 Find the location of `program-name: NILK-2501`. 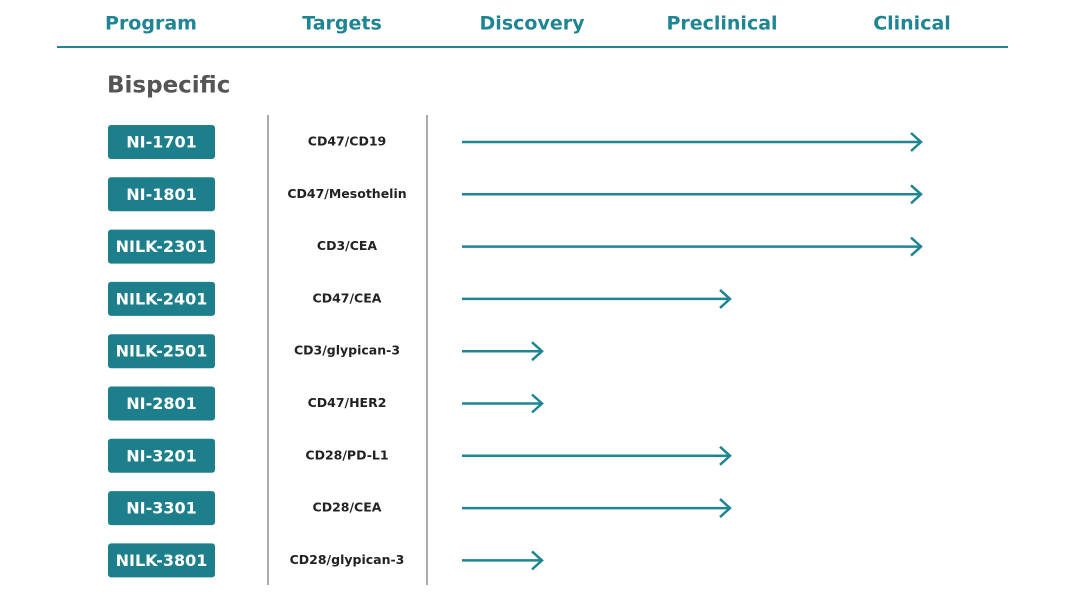

program-name: NILK-2501 is located at coordinates (162, 351).